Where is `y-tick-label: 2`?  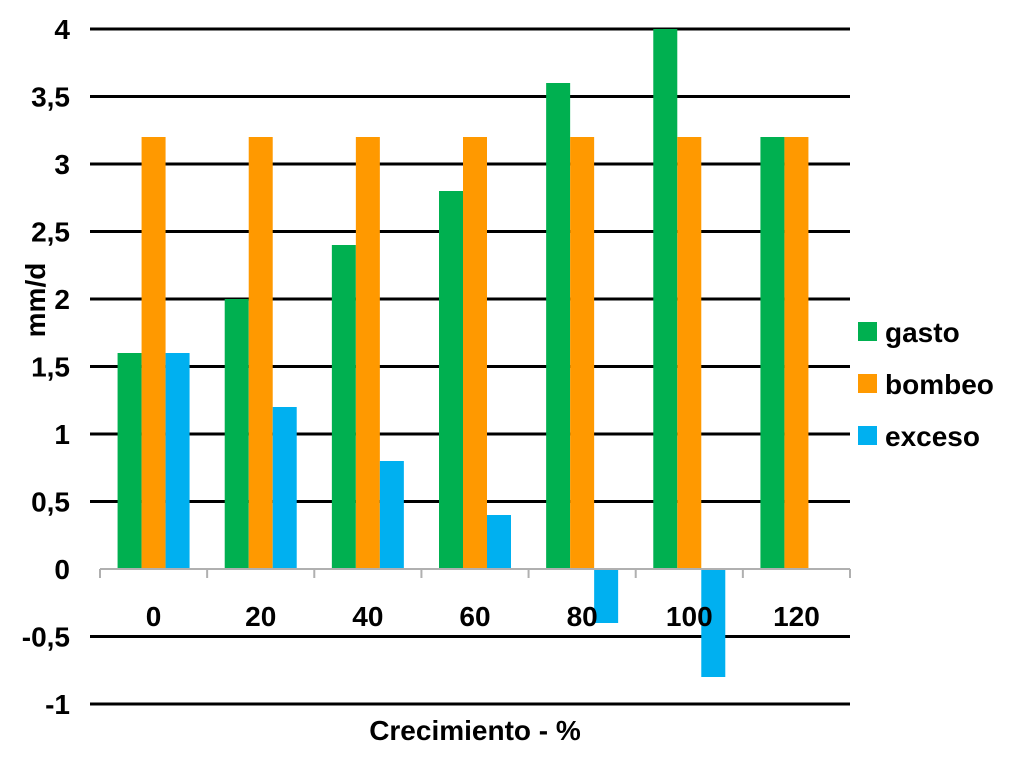
y-tick-label: 2 is located at coordinates (62, 299).